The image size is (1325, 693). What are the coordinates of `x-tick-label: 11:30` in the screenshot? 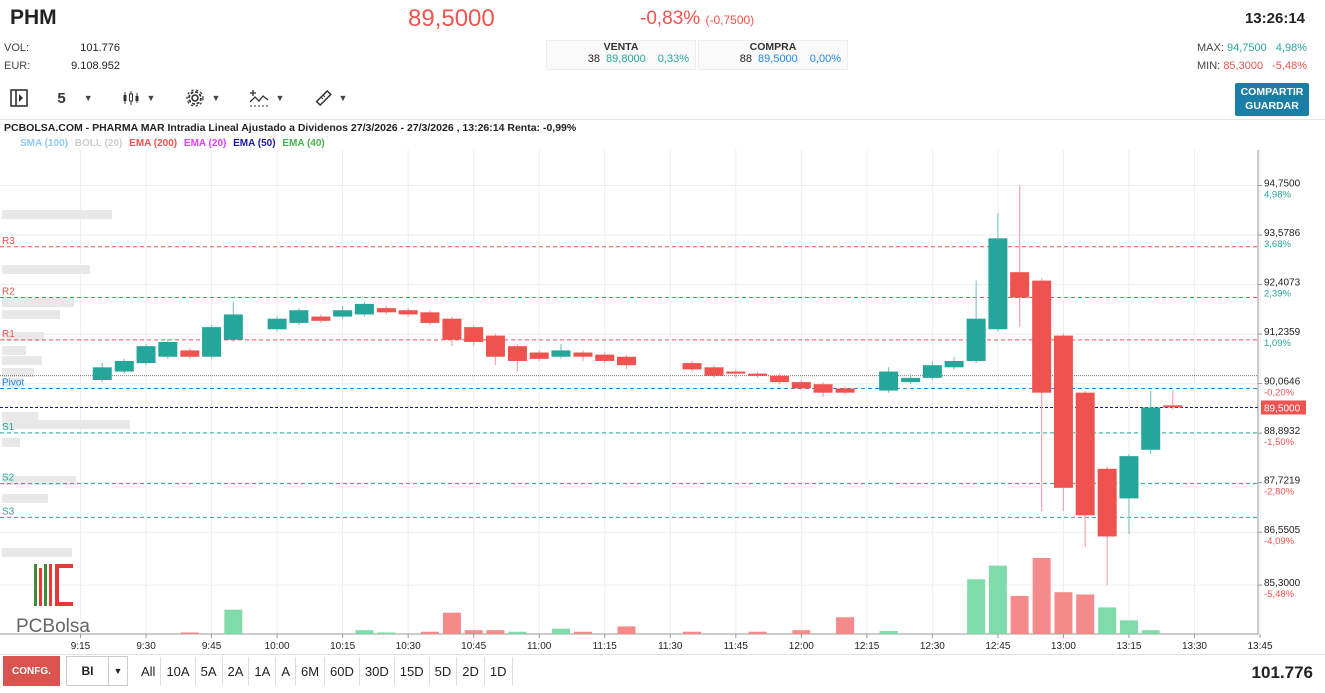 It's located at (670, 646).